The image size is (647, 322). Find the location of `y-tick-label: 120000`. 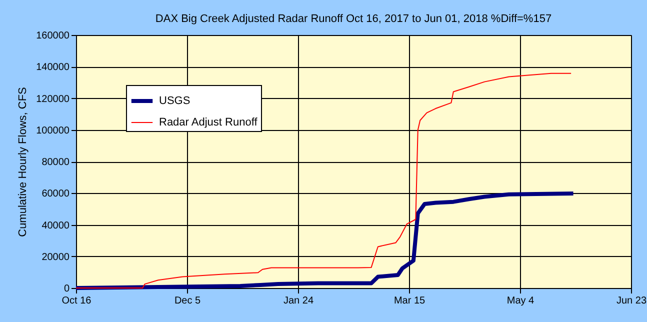

y-tick-label: 120000 is located at coordinates (53, 99).